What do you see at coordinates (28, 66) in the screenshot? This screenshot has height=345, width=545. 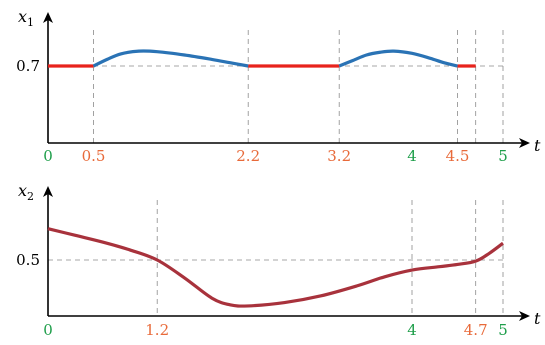 I see `y-tick-label: 0.7` at bounding box center [28, 66].